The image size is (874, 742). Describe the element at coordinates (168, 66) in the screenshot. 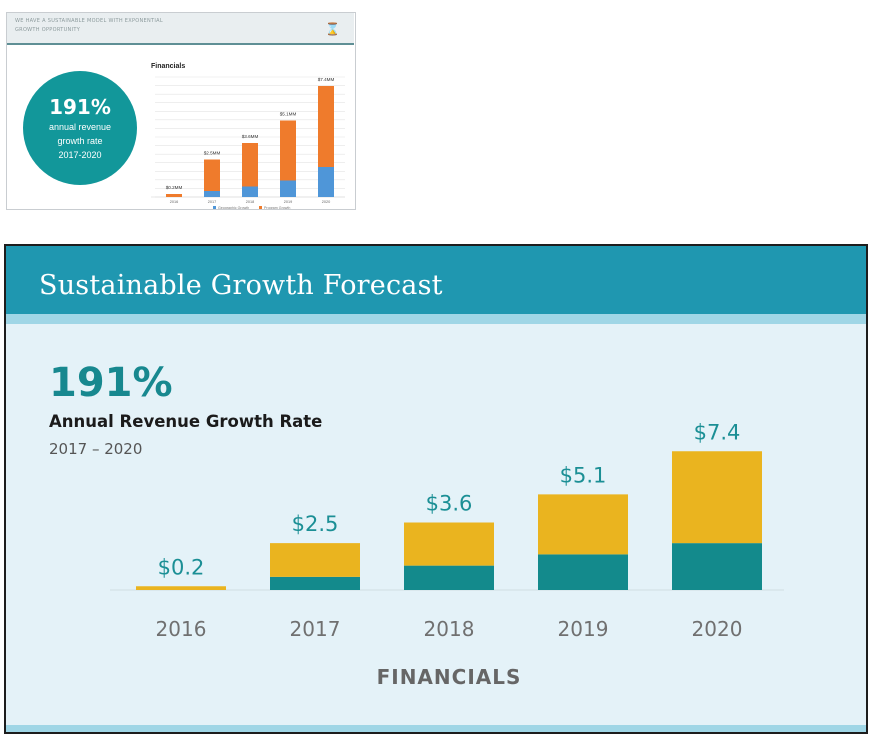

I see `thumbnail-chart-title: Financials` at that location.